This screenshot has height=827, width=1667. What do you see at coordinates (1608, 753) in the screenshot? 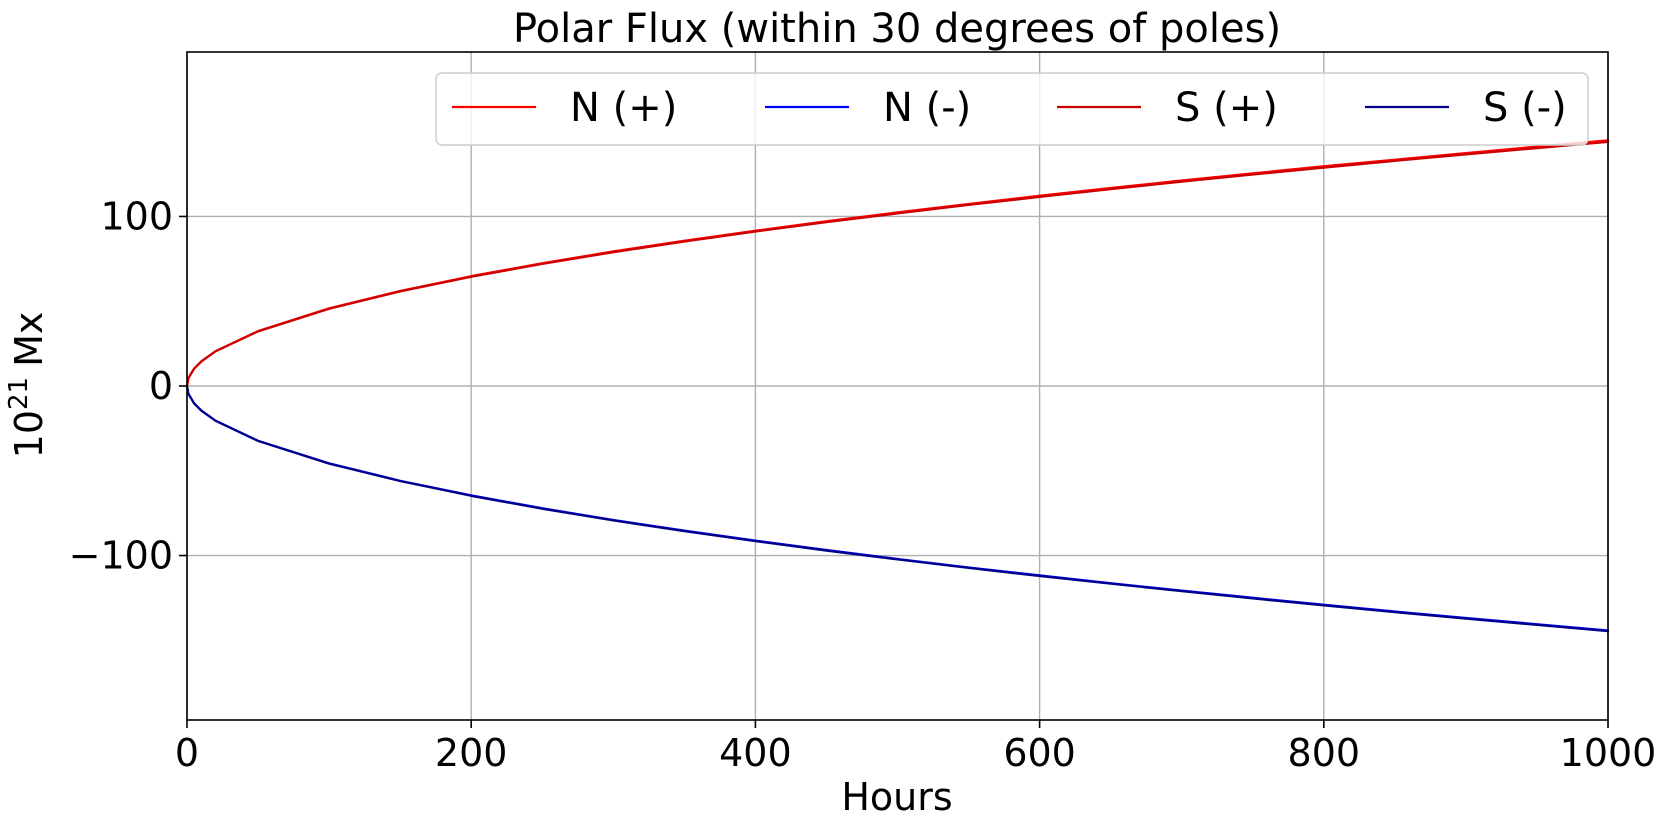
I see `x-tick-label: 1000` at bounding box center [1608, 753].